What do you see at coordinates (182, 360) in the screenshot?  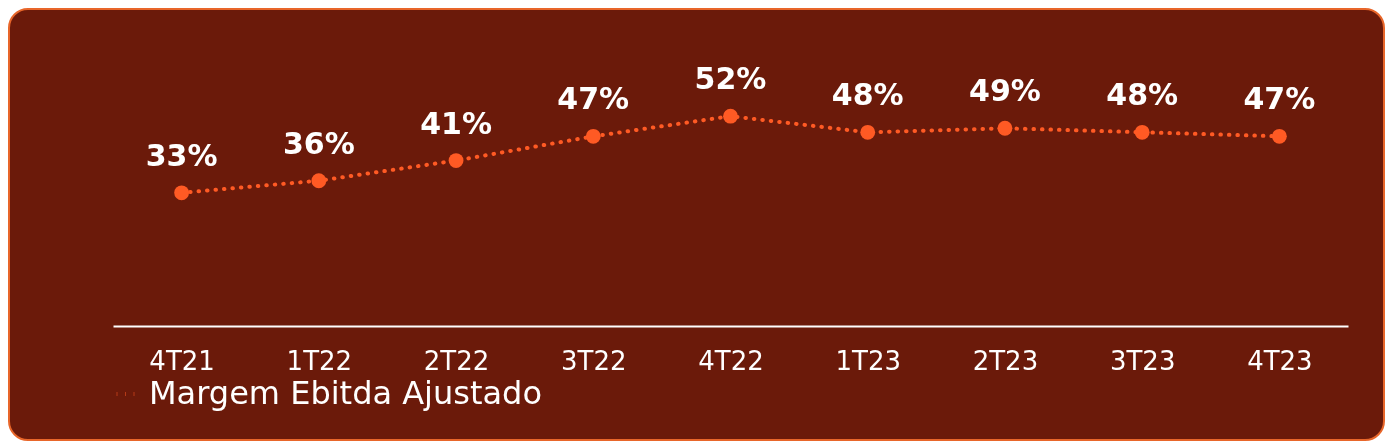 I see `x-tick-label: 4T21` at bounding box center [182, 360].